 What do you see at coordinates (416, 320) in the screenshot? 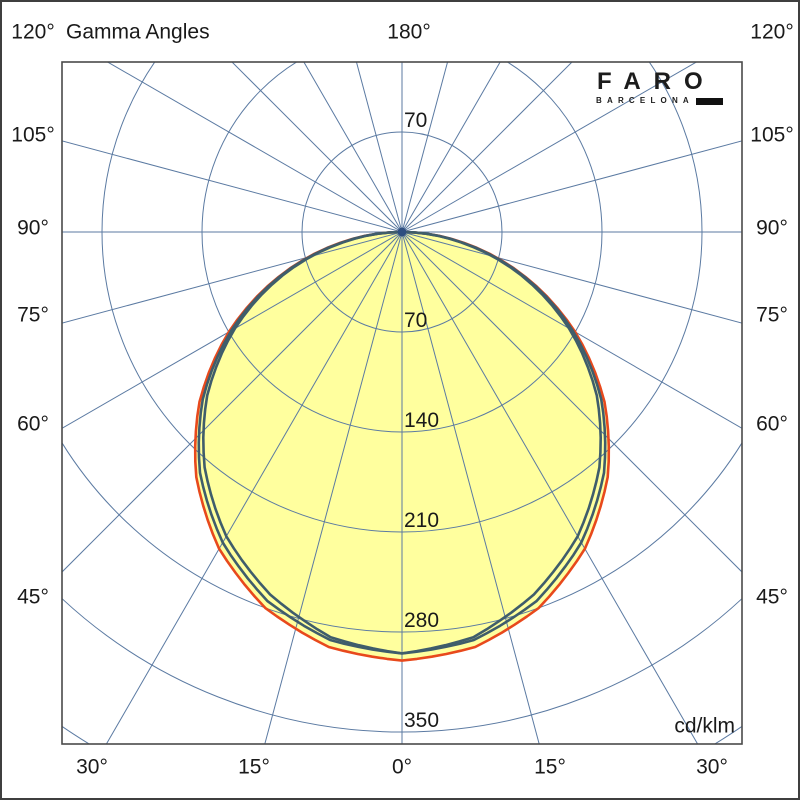
I see `radial-label-70: 70` at bounding box center [416, 320].